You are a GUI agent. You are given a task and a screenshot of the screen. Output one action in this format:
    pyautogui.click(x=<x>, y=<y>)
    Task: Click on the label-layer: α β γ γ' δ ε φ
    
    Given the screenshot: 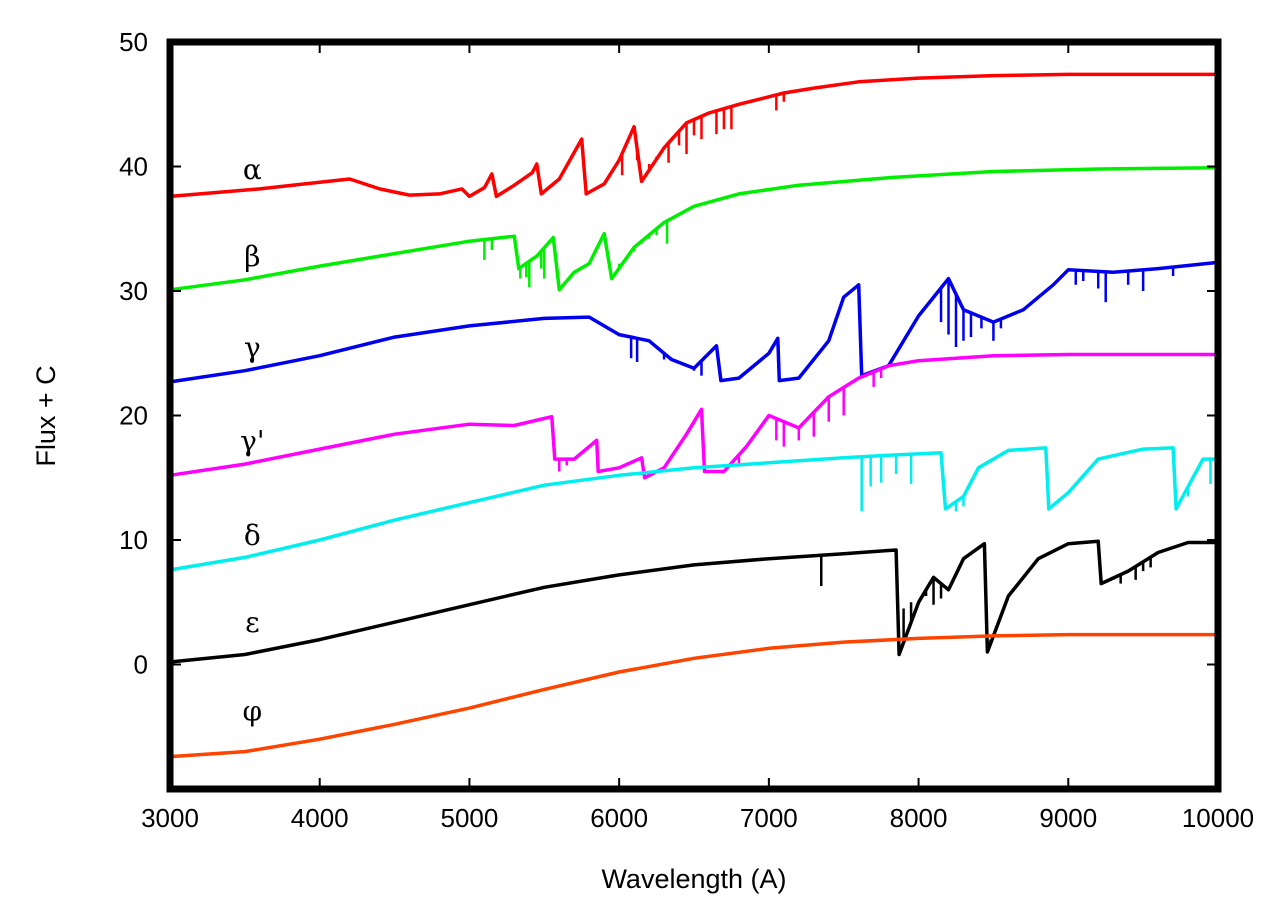 What is the action you would take?
    pyautogui.click(x=252, y=440)
    